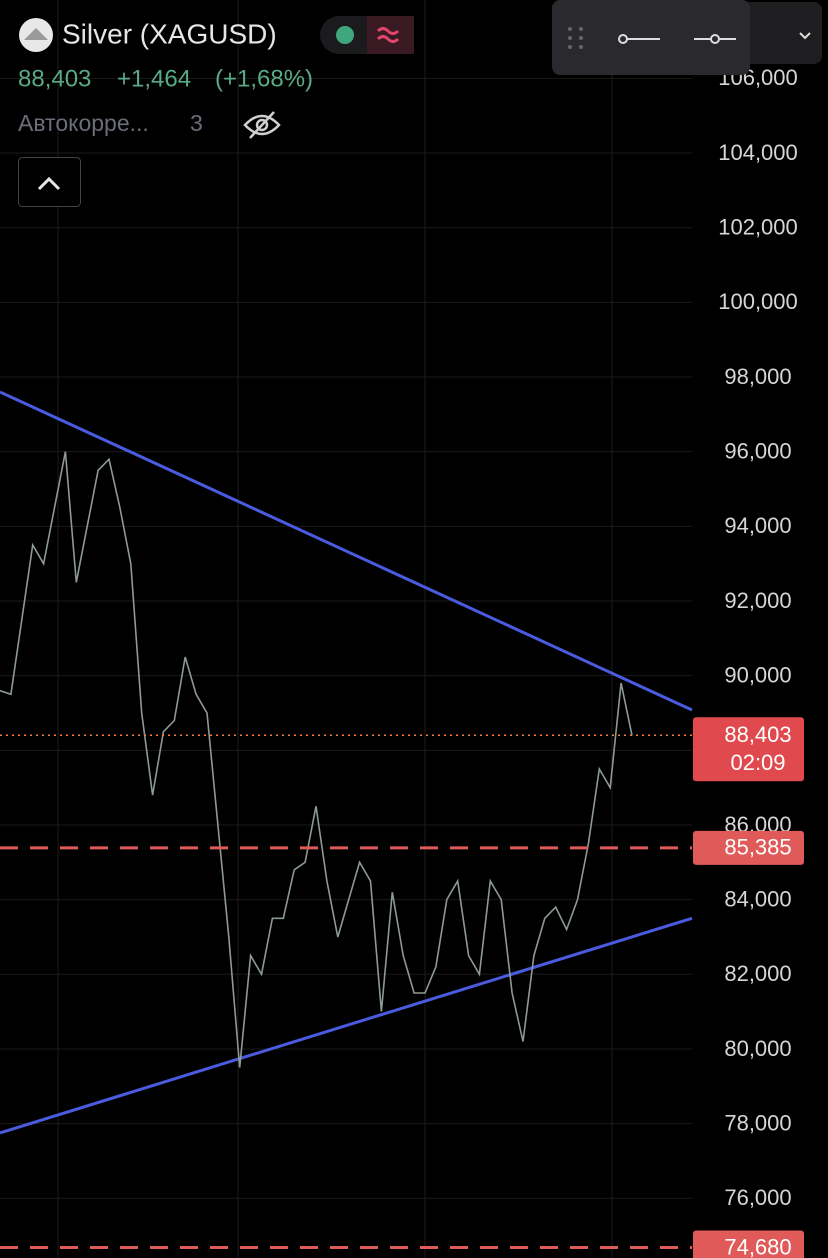  I want to click on last-price-label: 88,403, so click(757, 734).